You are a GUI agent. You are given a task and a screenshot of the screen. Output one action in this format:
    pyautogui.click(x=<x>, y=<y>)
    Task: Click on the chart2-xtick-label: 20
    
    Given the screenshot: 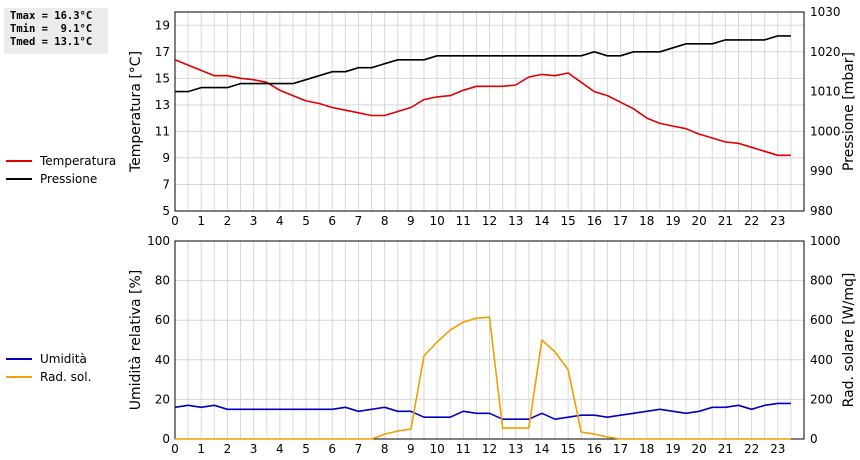 What is the action you would take?
    pyautogui.click(x=699, y=449)
    